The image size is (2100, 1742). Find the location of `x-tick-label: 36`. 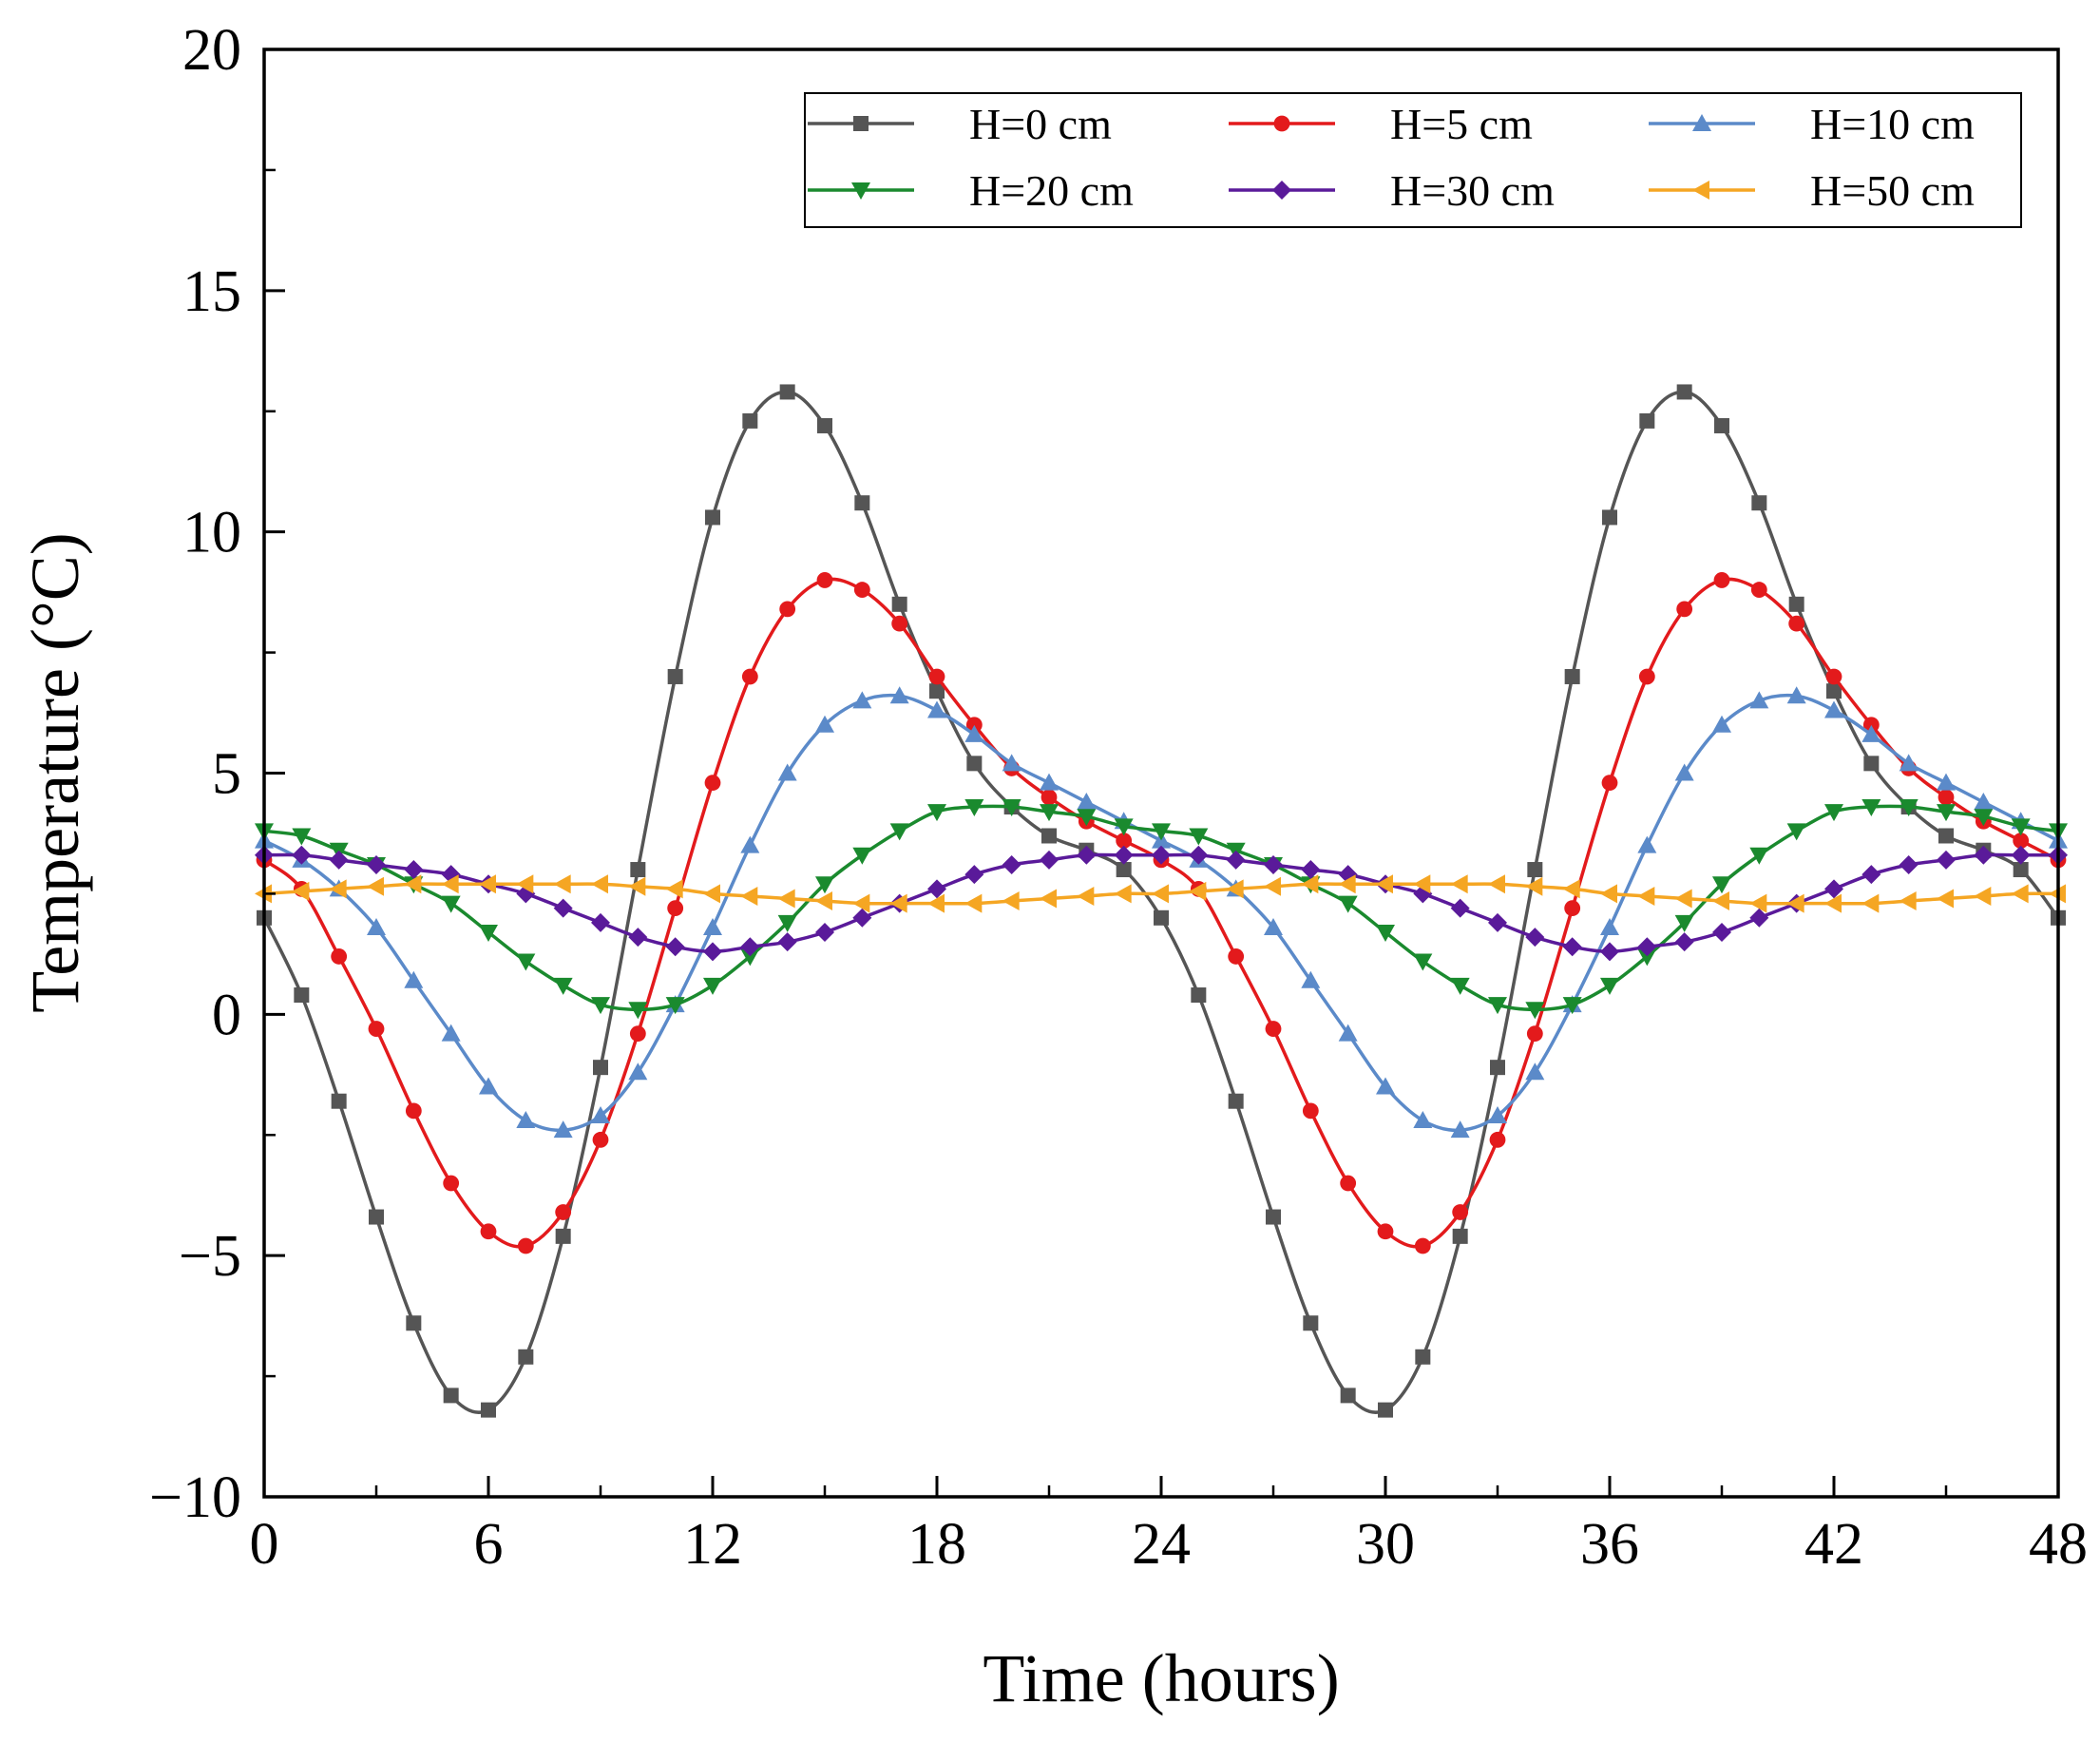

x-tick-label: 36 is located at coordinates (1609, 1545).